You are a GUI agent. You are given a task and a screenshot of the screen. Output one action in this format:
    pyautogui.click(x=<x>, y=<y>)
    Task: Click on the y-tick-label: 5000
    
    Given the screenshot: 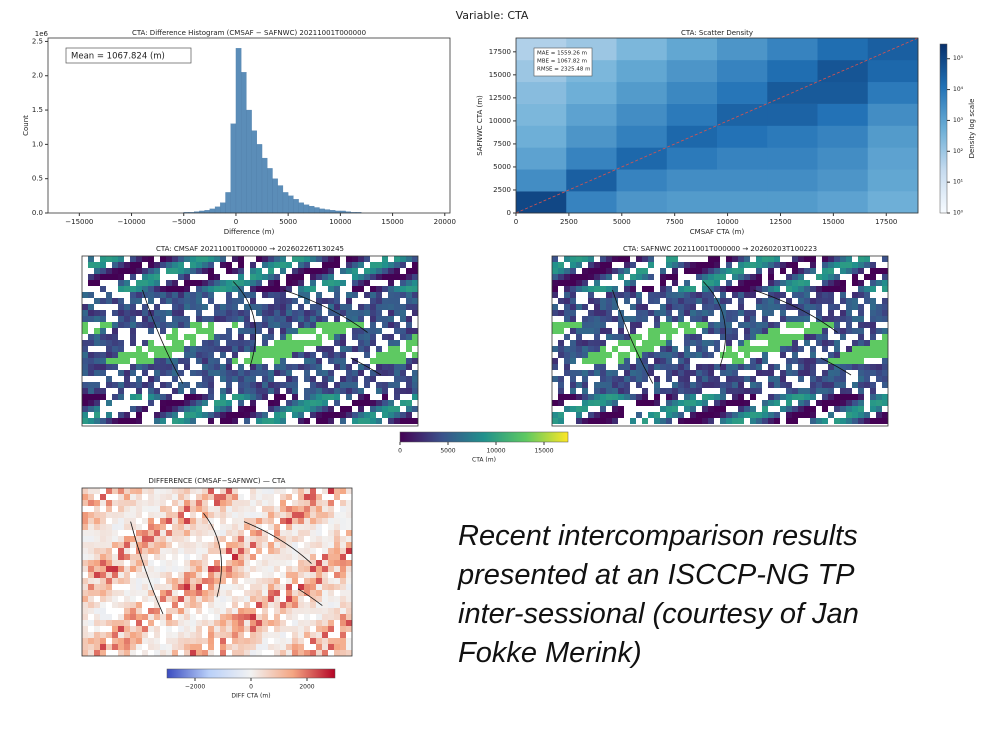 What is the action you would take?
    pyautogui.click(x=502, y=167)
    